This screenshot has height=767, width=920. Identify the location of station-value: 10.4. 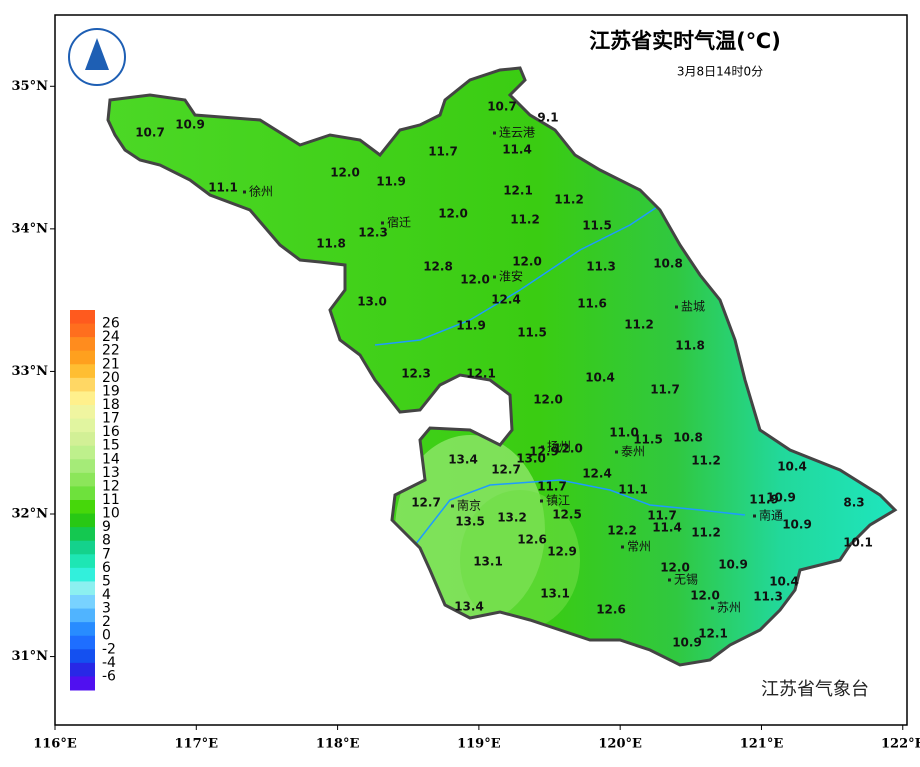
(784, 582).